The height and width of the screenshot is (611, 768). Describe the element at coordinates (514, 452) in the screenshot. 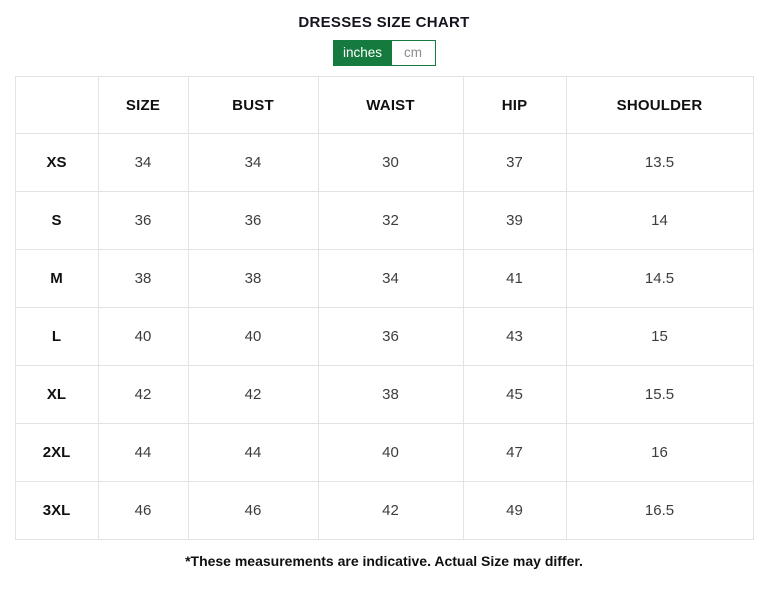

I see `value-cell: 47` at that location.